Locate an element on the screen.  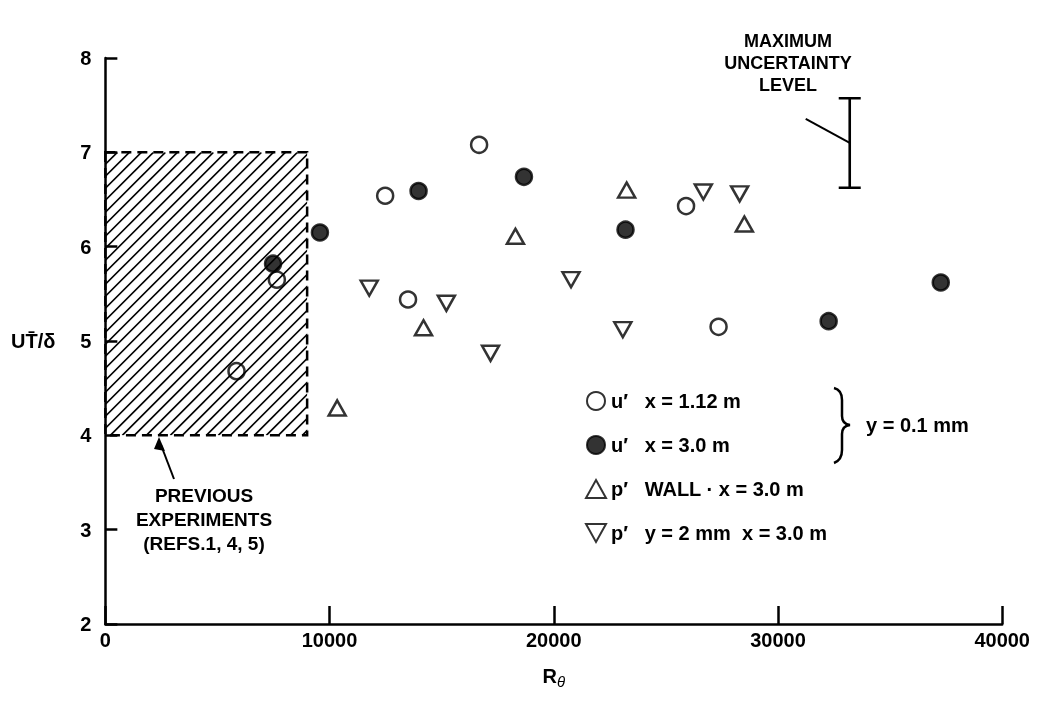
y-axis-title: UT̄/δ is located at coordinates (33, 341).